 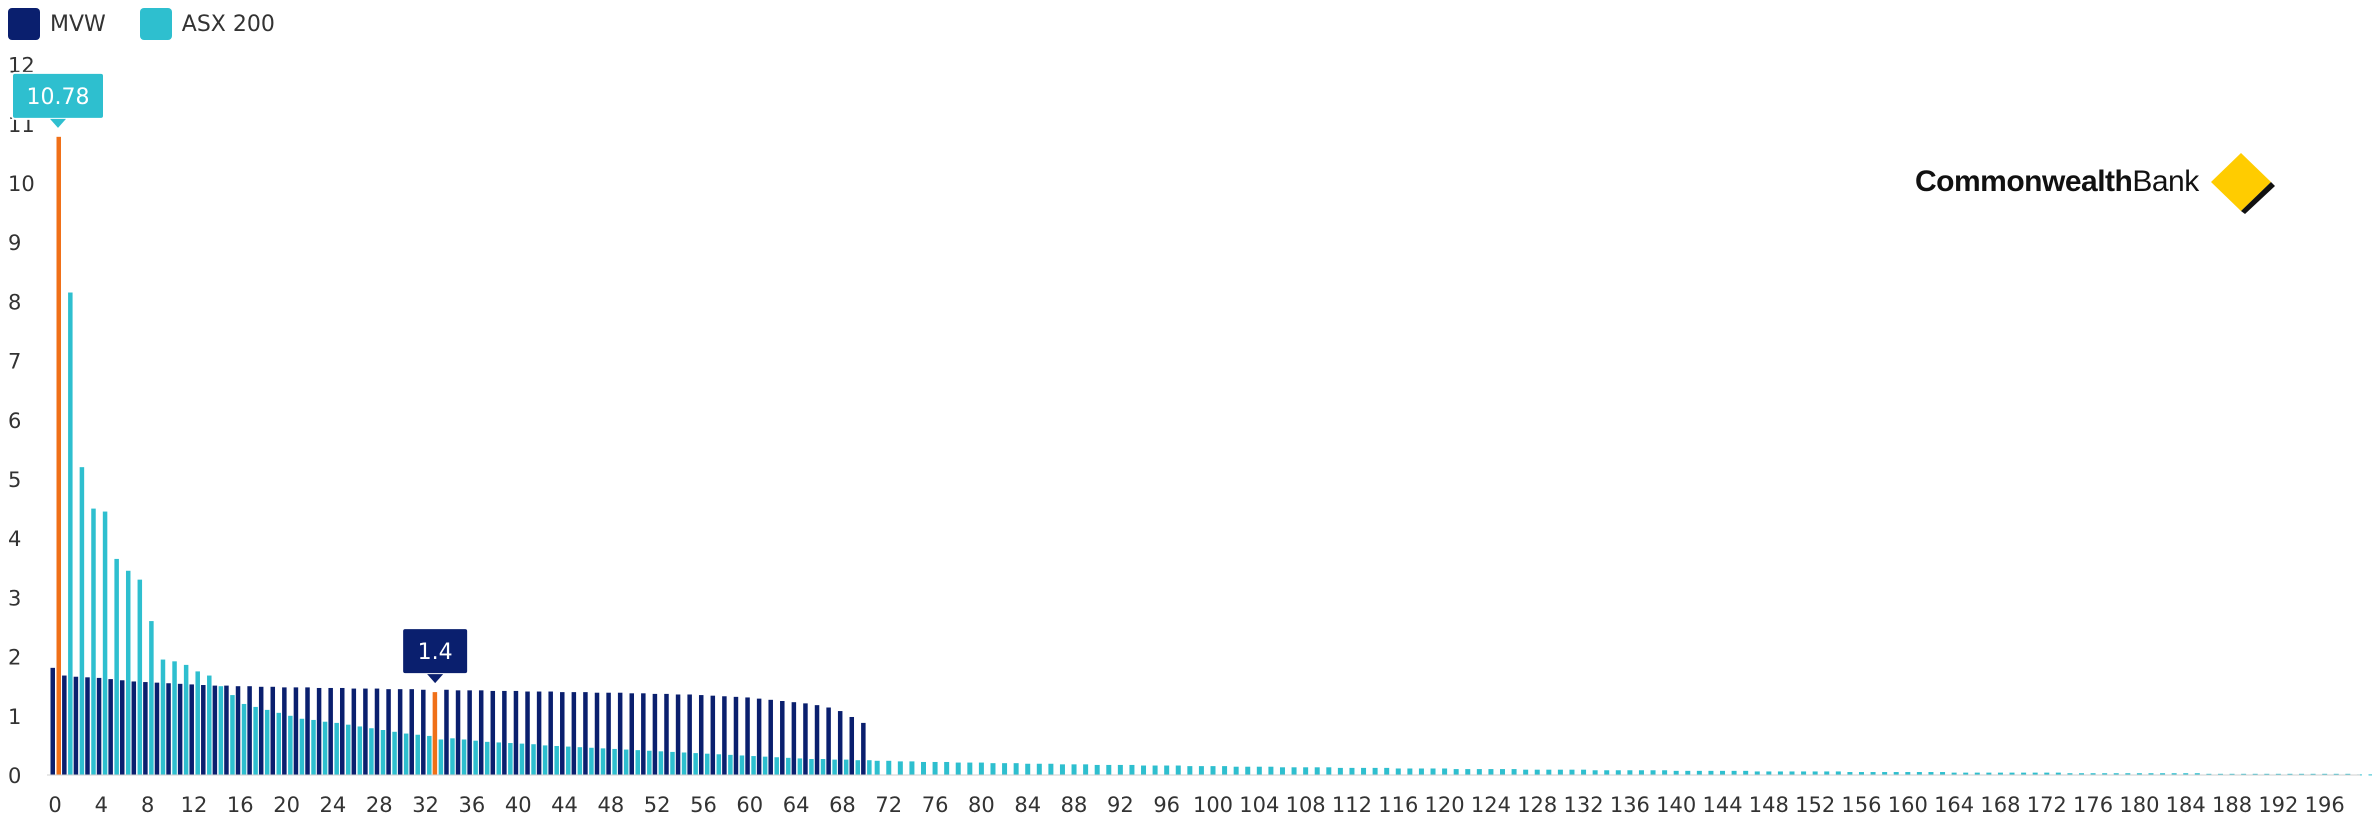 I want to click on x-tick-label: 68, so click(x=842, y=805).